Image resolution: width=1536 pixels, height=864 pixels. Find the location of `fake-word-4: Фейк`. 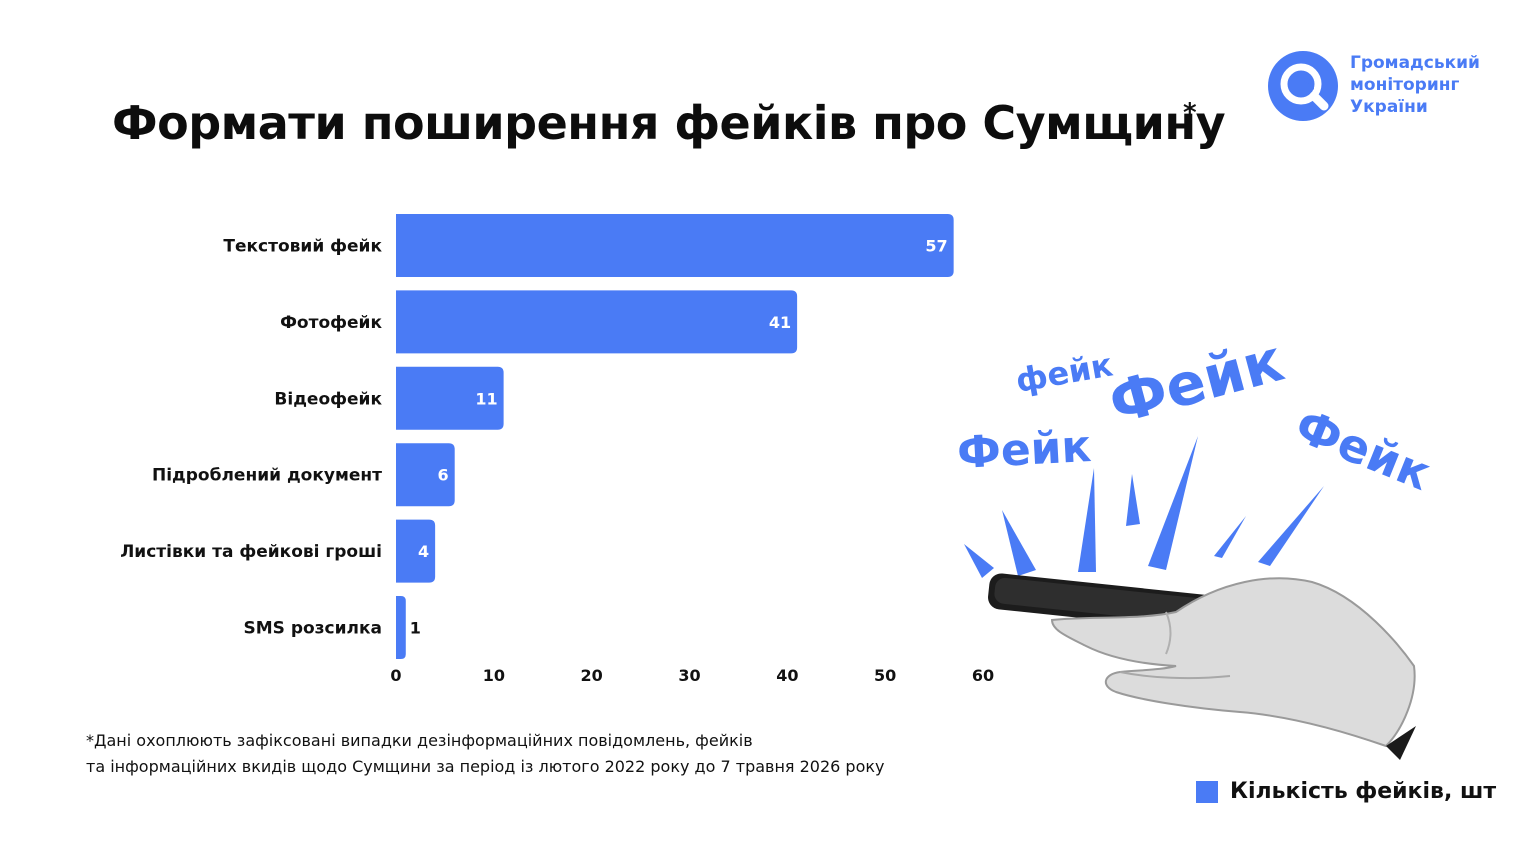

fake-word-4: Фейк is located at coordinates (1363, 449).